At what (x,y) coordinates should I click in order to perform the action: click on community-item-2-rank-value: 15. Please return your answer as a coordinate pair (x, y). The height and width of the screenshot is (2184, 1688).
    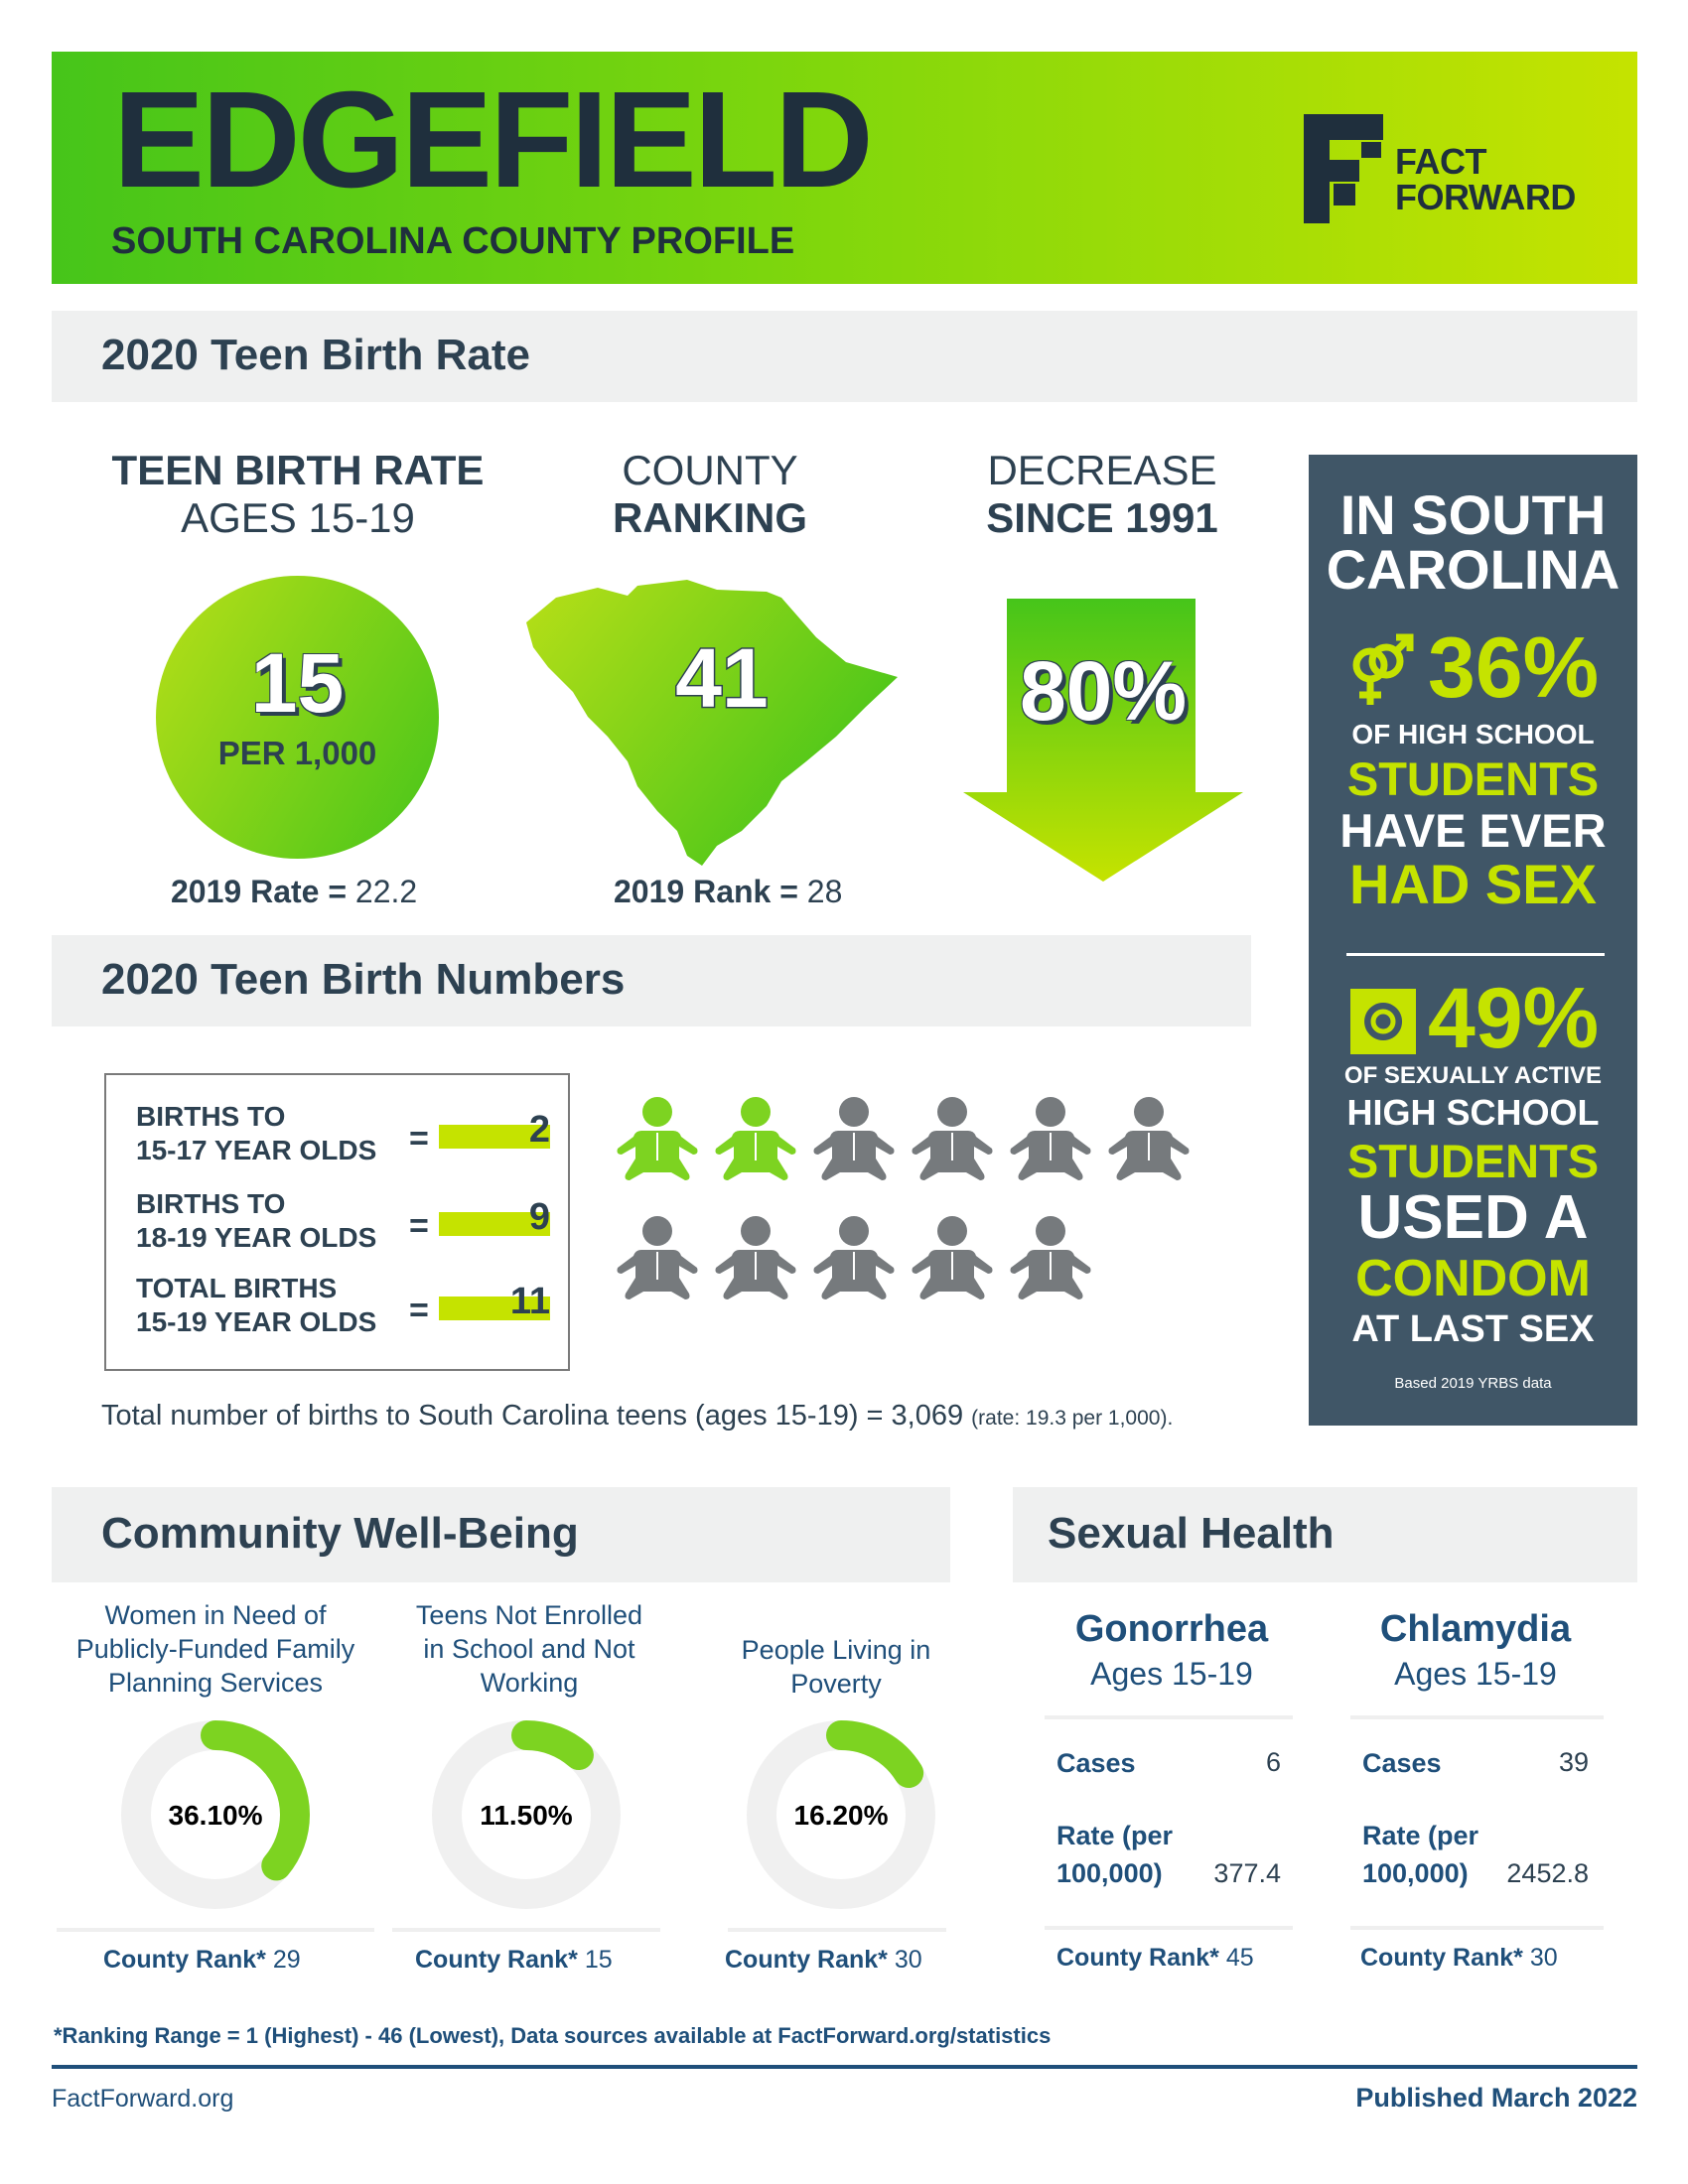
    Looking at the image, I should click on (598, 1960).